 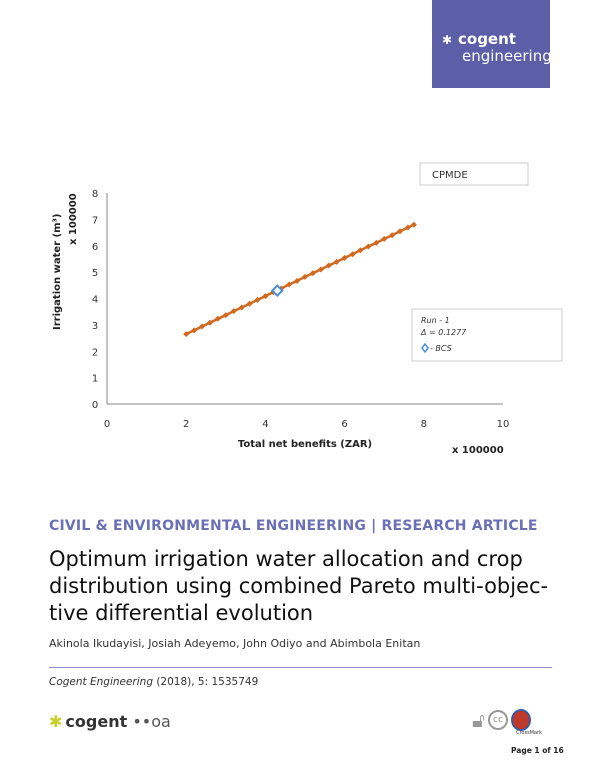 I want to click on legend-delta: Δ = 0.1277, so click(x=443, y=332).